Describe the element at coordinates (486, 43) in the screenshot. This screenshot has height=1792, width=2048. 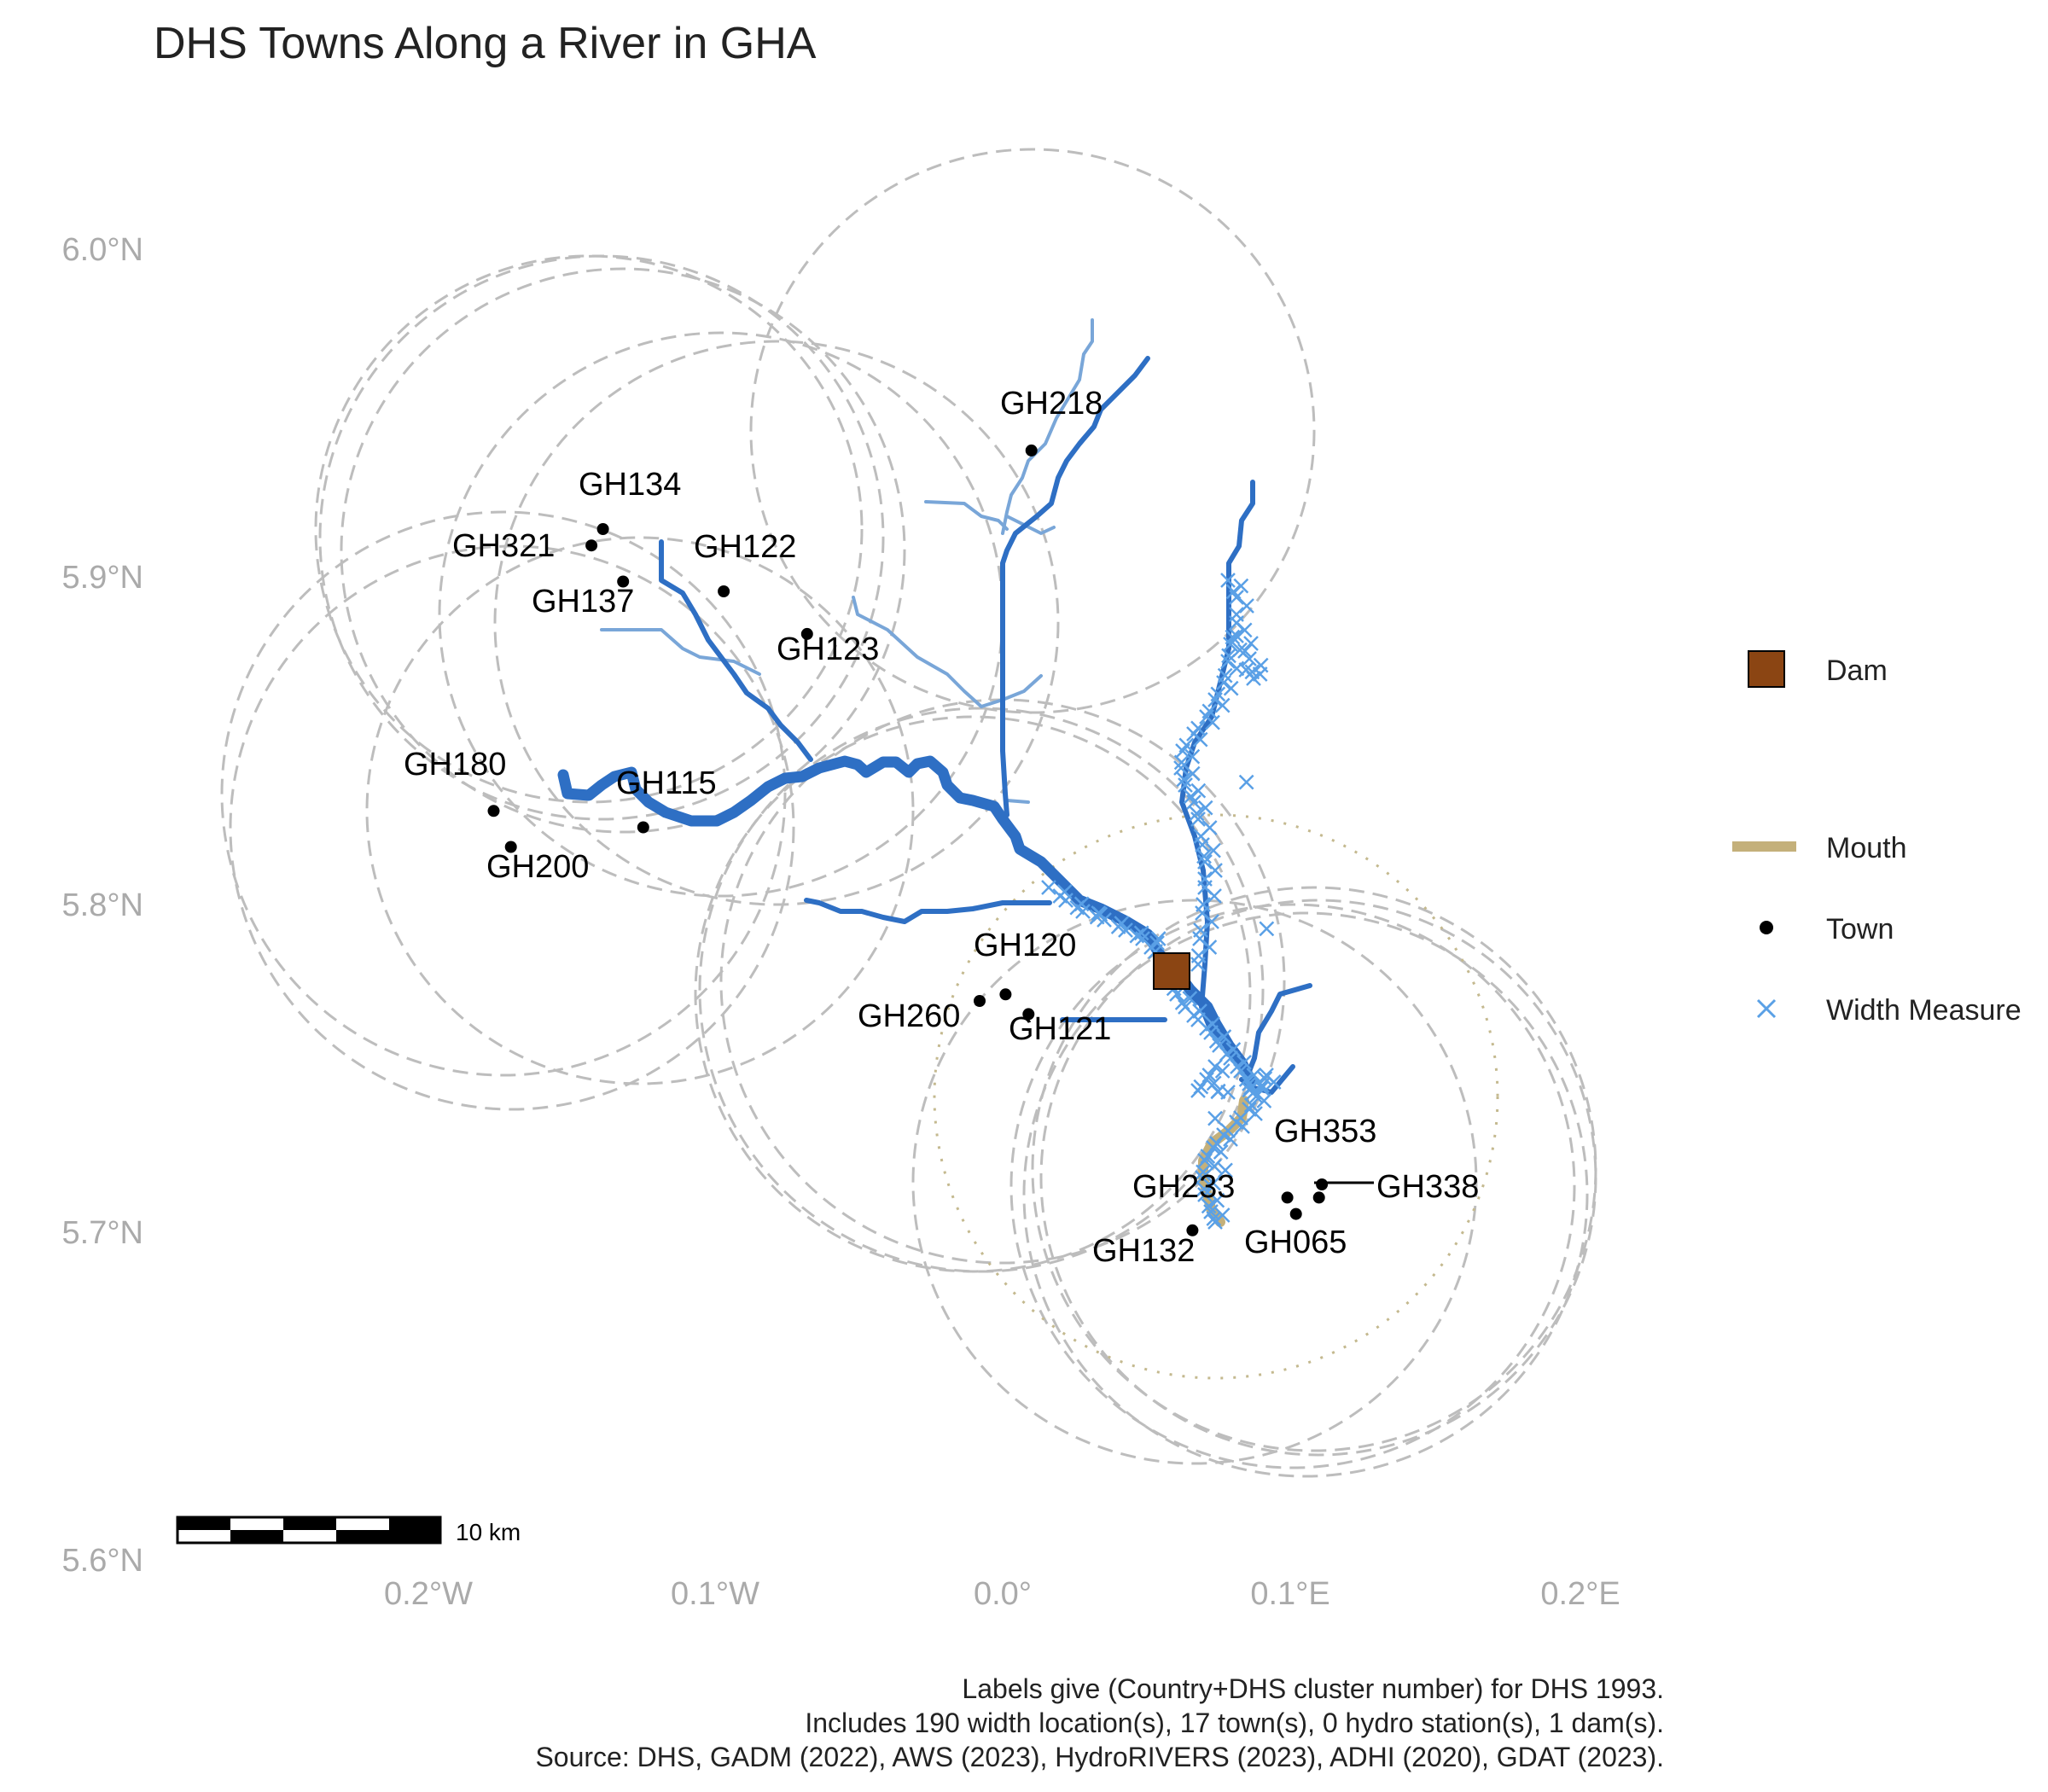
I see `map-title: DHS Towns Along a River in GHA` at that location.